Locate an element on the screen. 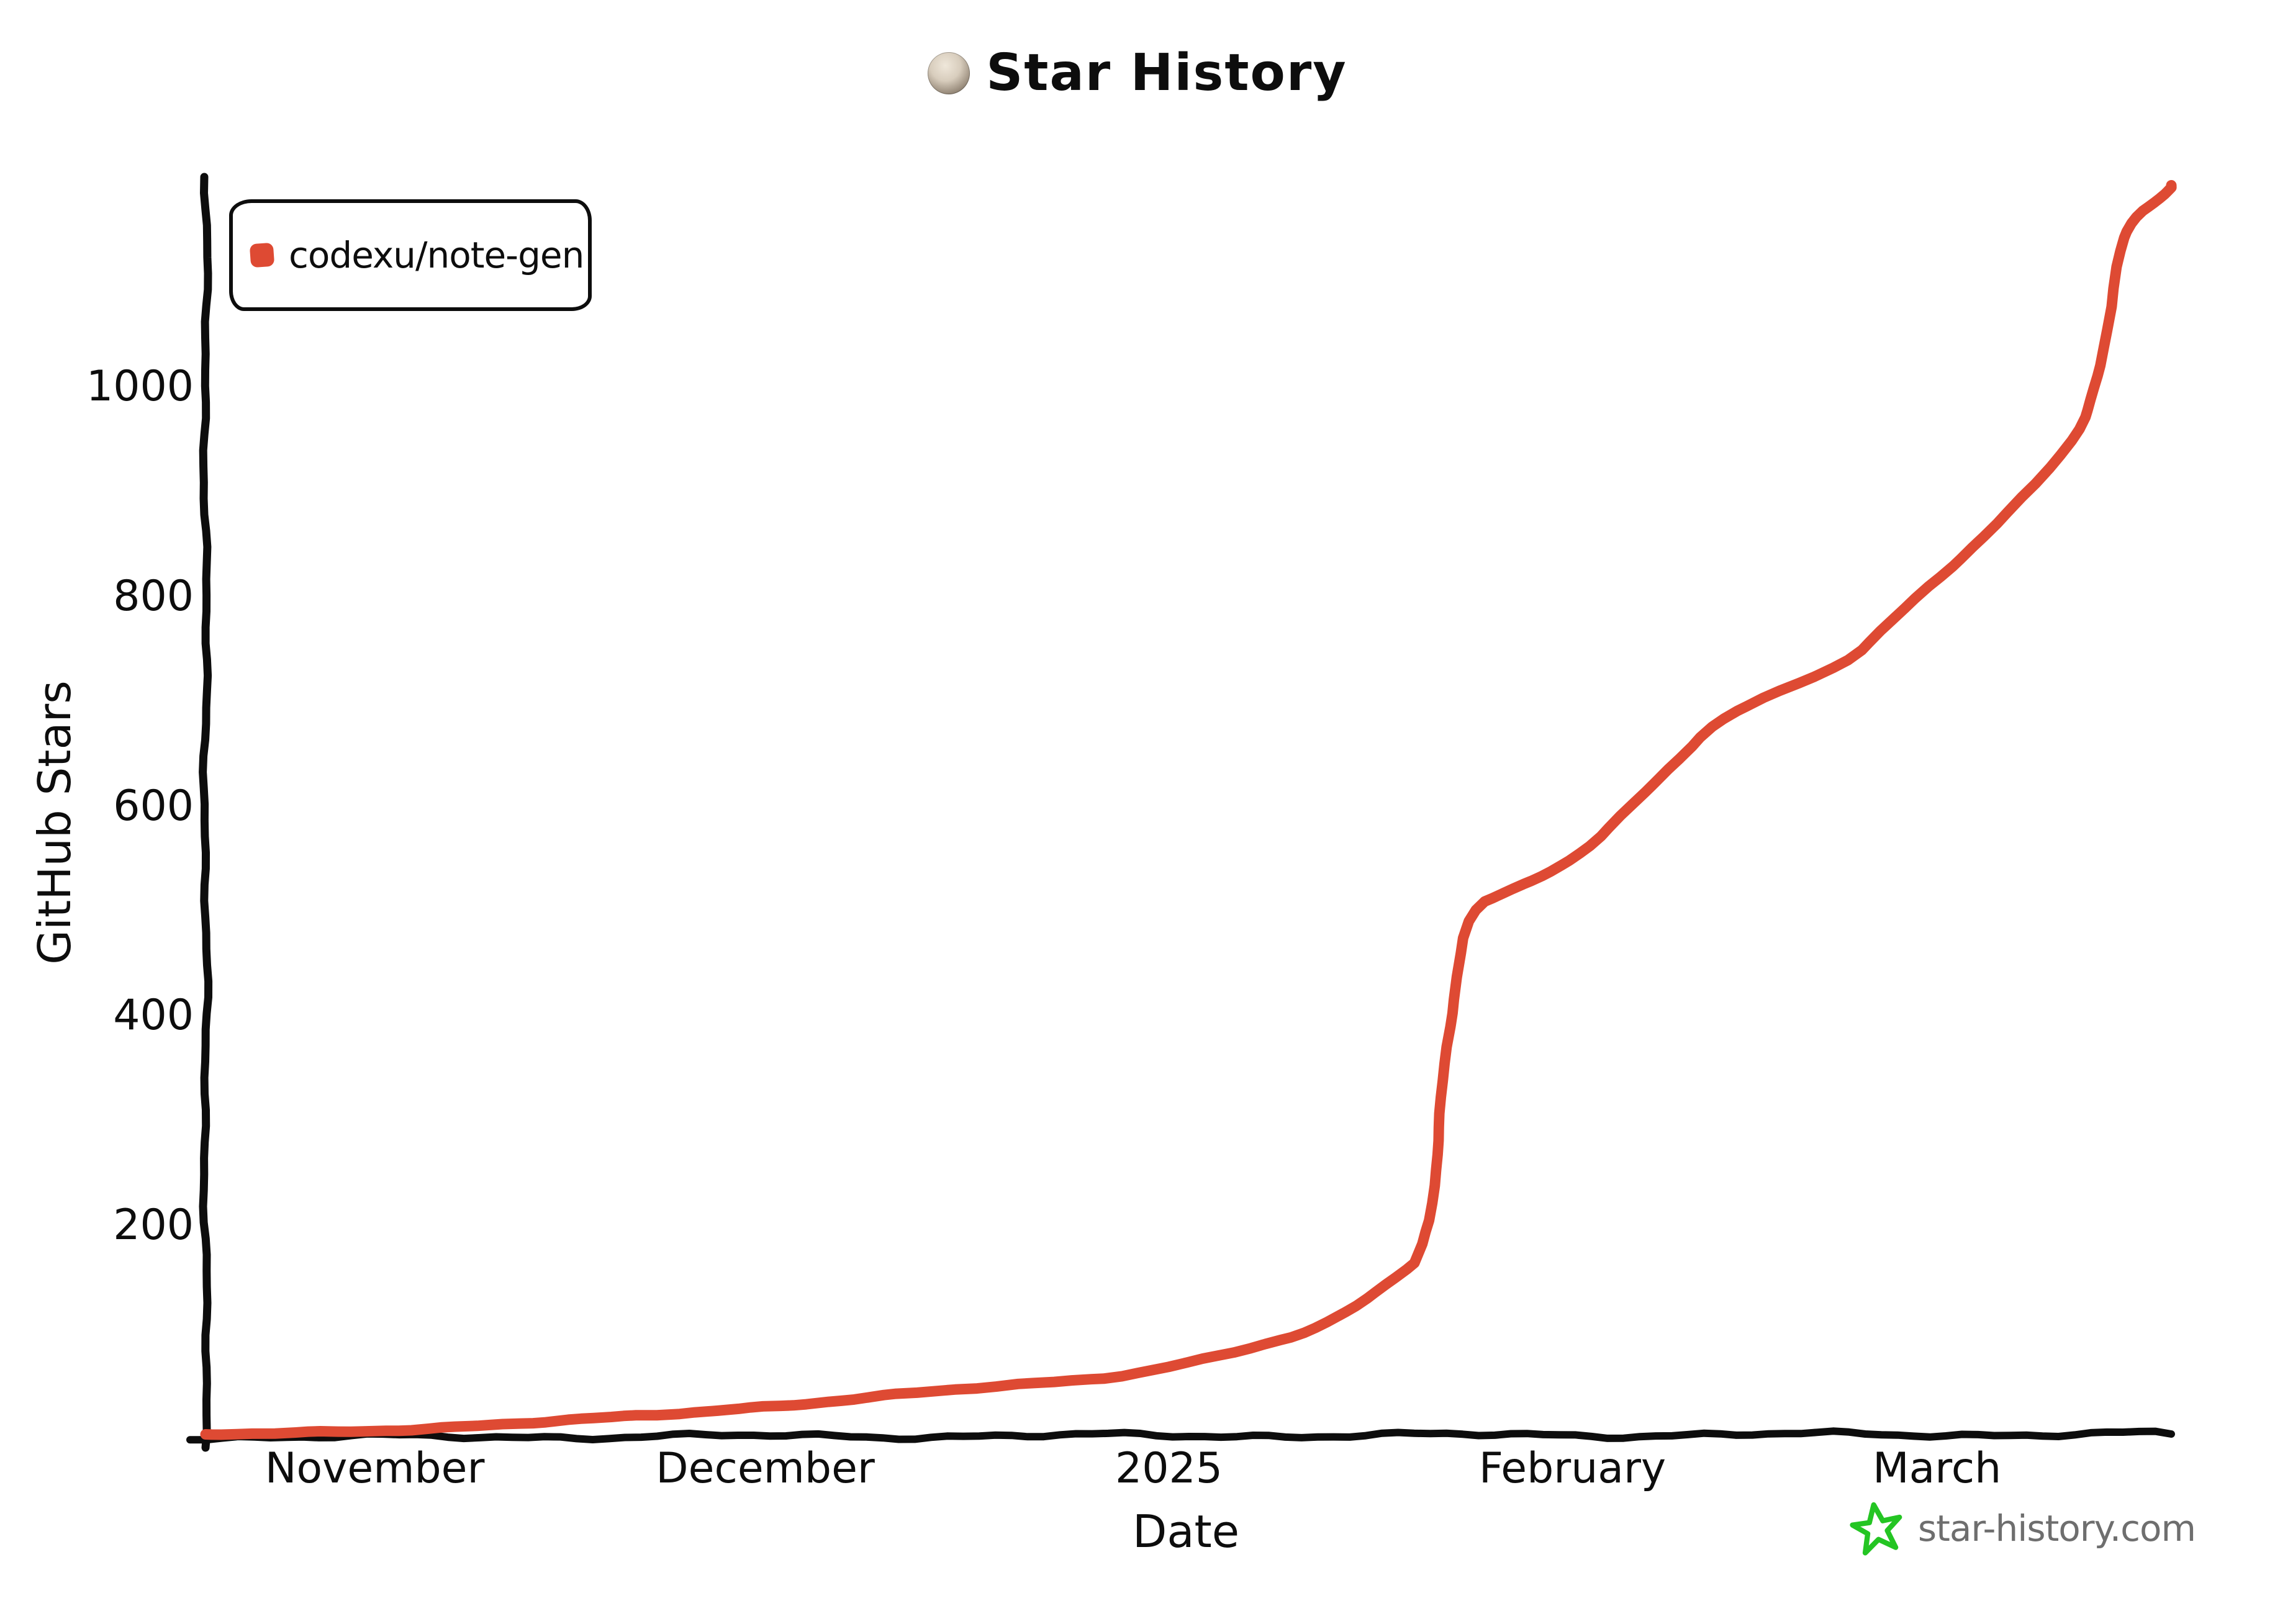 The width and height of the screenshot is (2275, 1624). x-axis-line is located at coordinates (1180, 1435).